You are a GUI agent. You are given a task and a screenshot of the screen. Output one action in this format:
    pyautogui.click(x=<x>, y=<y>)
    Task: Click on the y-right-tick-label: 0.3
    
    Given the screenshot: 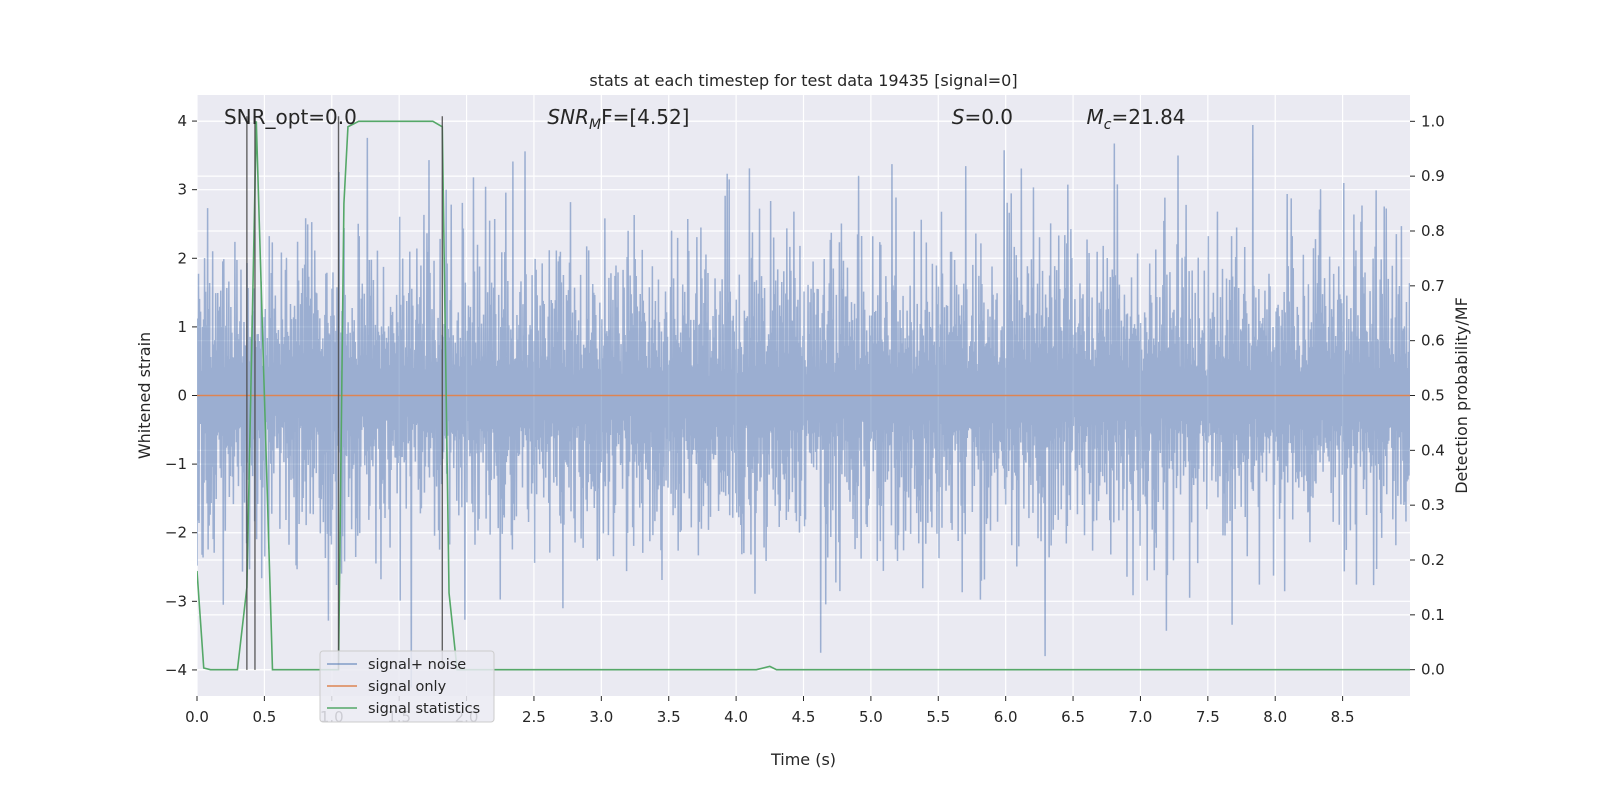 What is the action you would take?
    pyautogui.click(x=1433, y=505)
    